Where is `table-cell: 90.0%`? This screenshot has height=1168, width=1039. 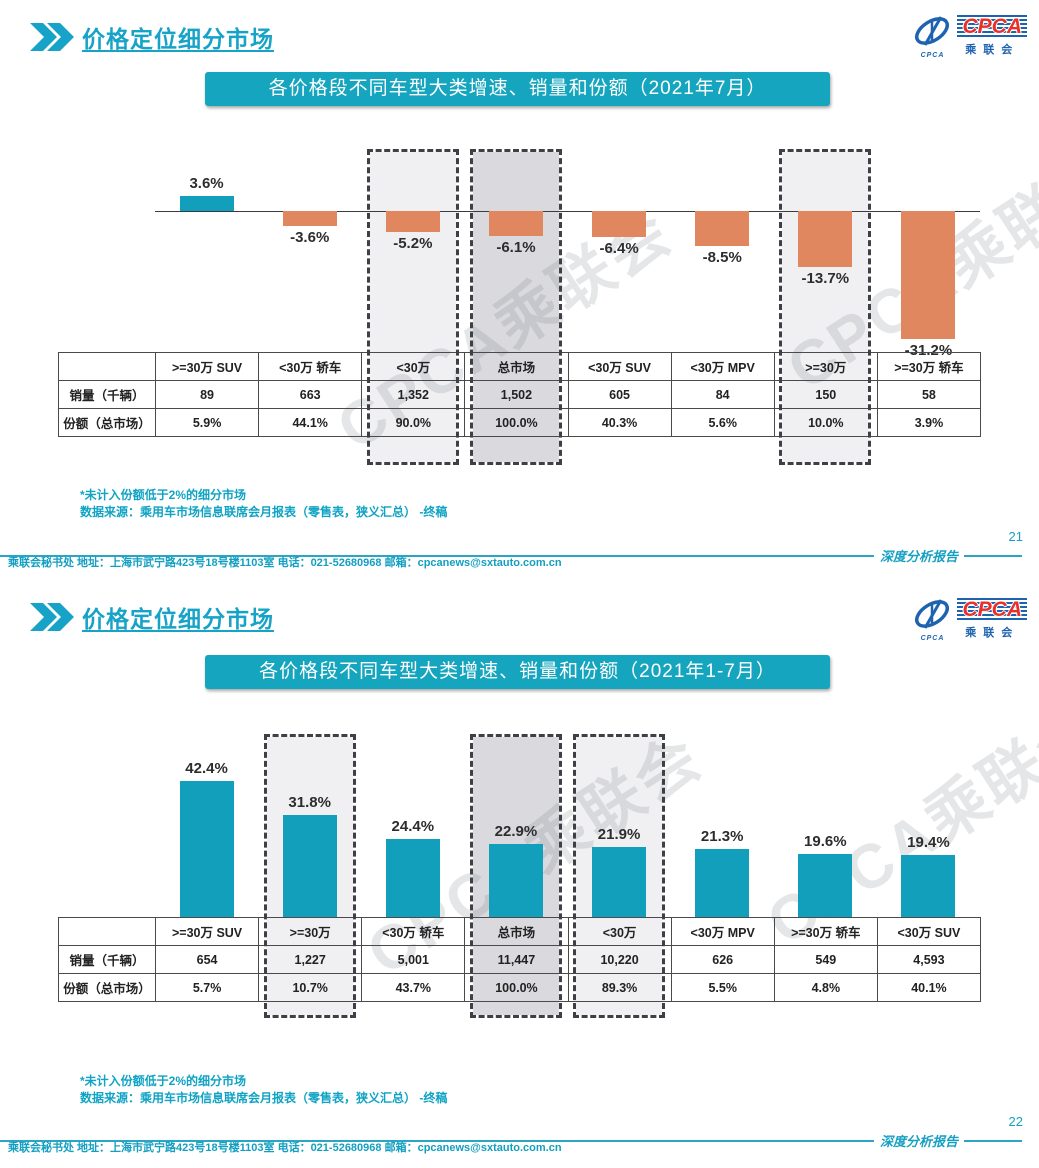 table-cell: 90.0% is located at coordinates (413, 422).